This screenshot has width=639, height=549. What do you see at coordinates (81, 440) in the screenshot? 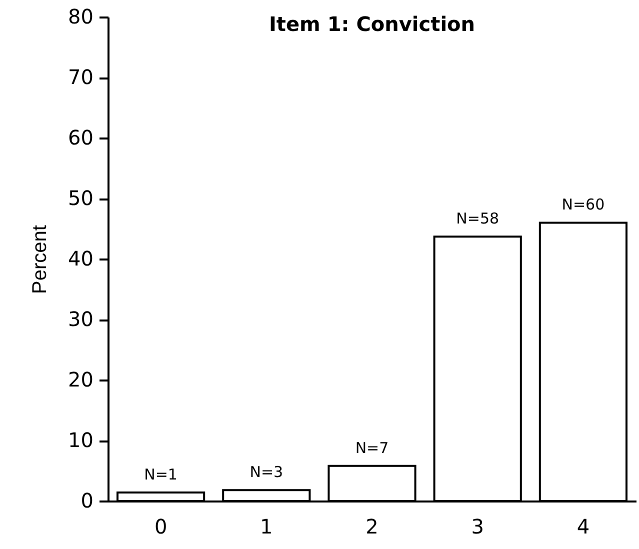
I see `y-tick-label: 10` at bounding box center [81, 440].